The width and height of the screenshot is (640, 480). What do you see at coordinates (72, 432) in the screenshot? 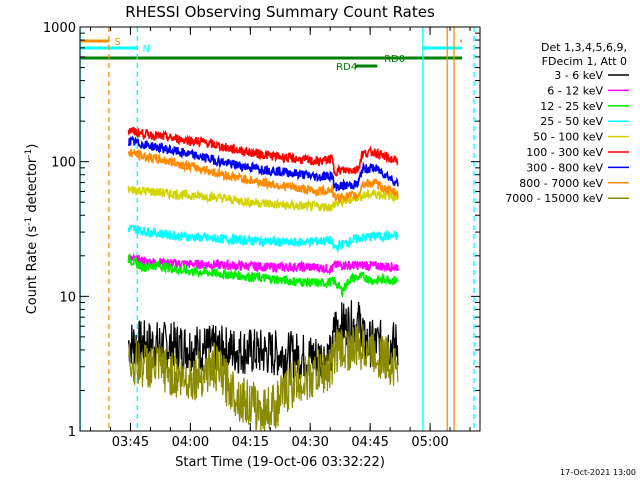
I see `y-tick-label-0: 1` at bounding box center [72, 432].